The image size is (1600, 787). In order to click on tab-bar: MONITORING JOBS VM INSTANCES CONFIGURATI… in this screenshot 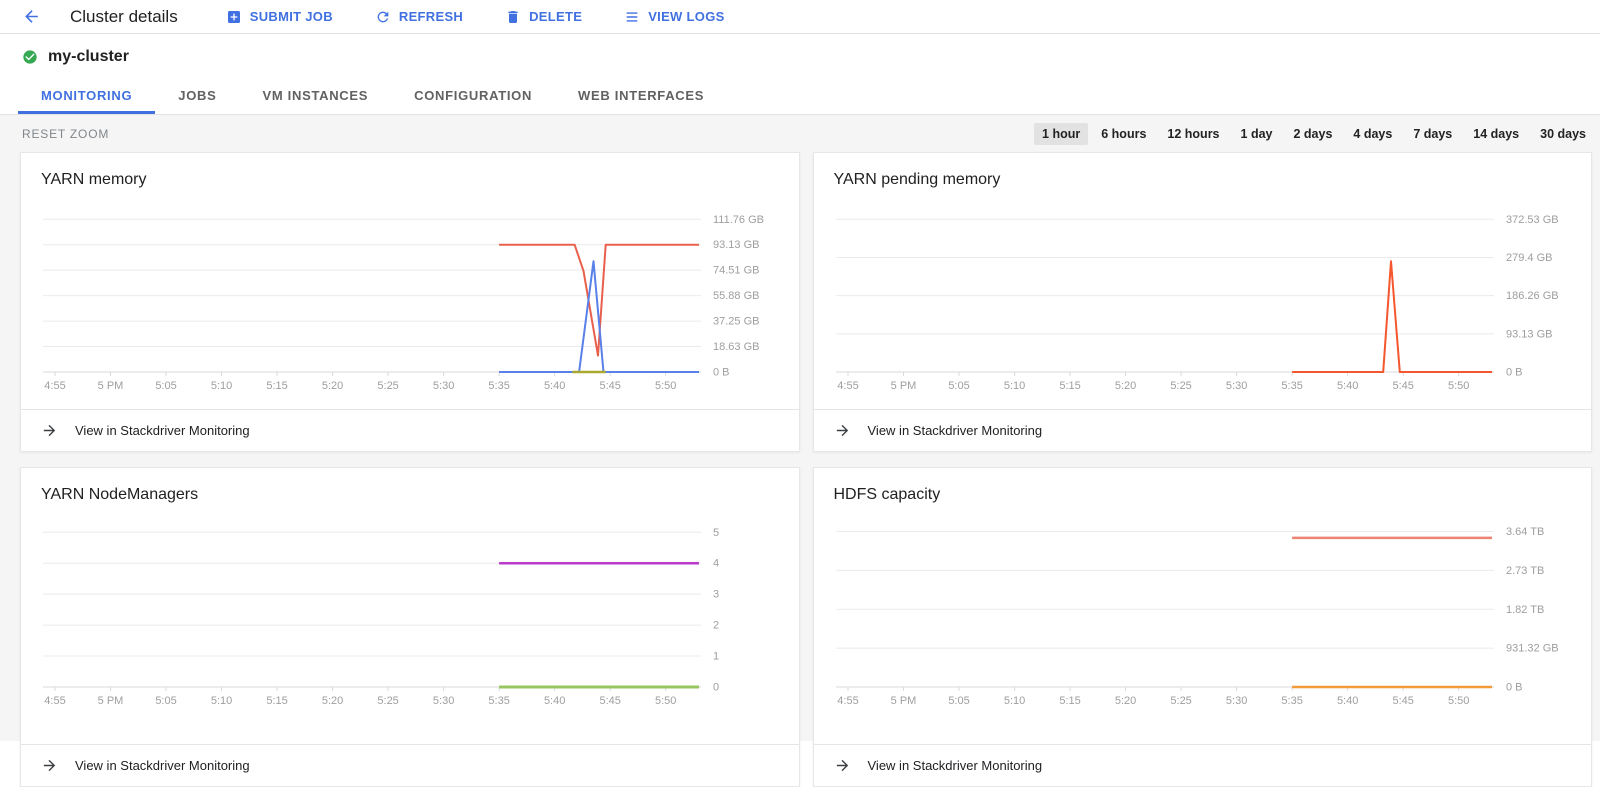, I will do `click(800, 96)`.